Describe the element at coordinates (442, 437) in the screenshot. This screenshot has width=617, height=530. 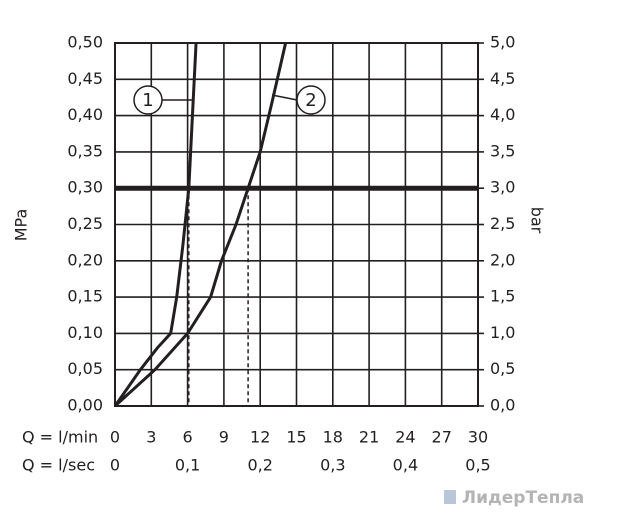
I see `x-tick-label: 27` at that location.